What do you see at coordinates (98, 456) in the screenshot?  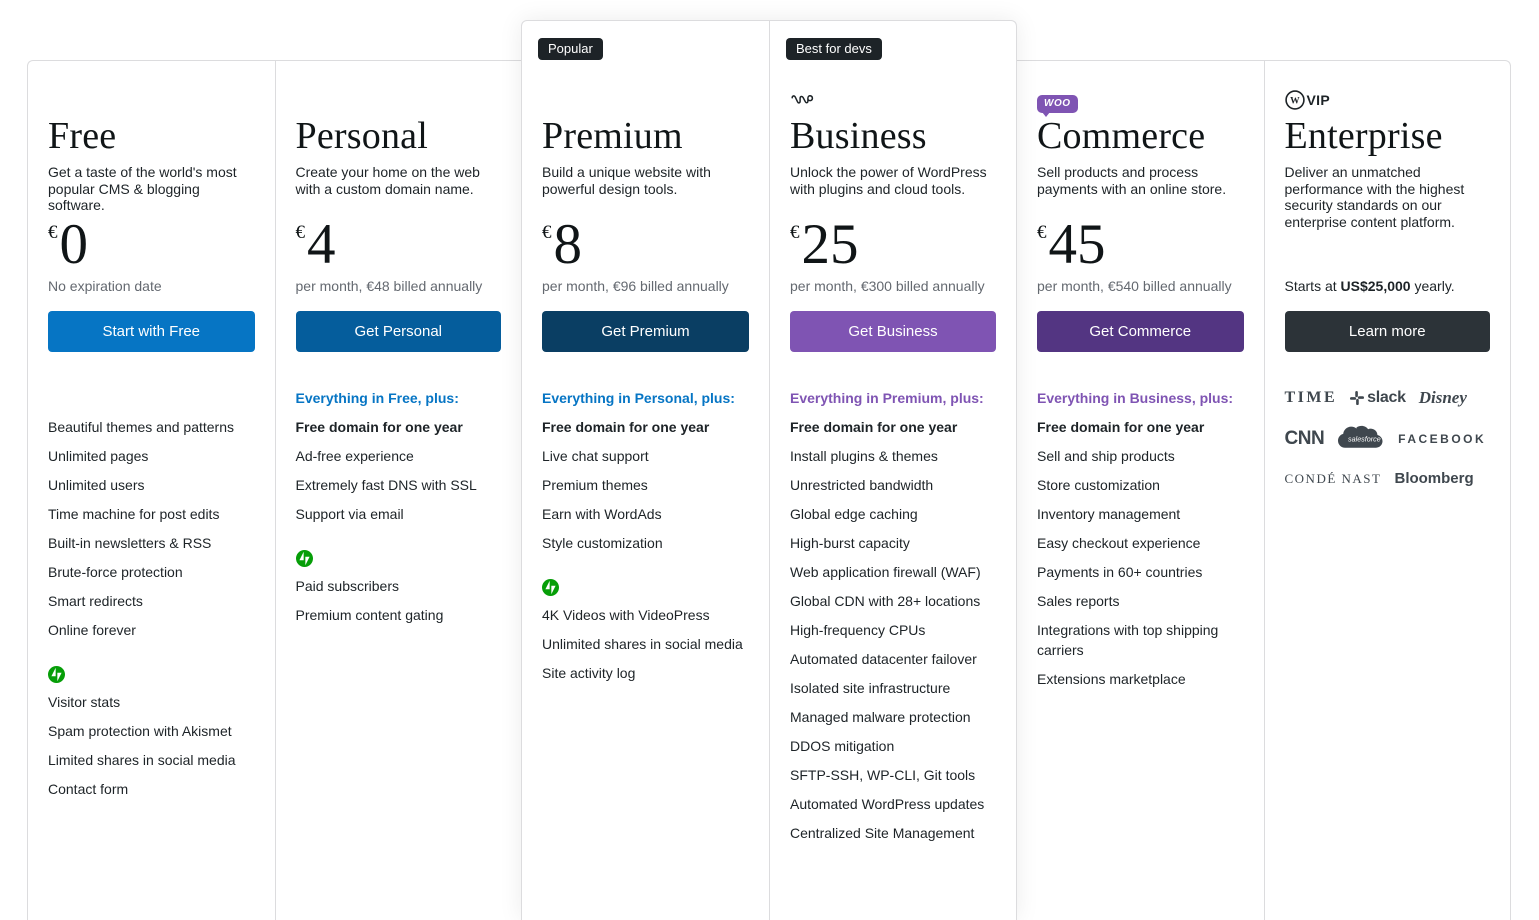 I see `feature-item: Unlimited pages` at bounding box center [98, 456].